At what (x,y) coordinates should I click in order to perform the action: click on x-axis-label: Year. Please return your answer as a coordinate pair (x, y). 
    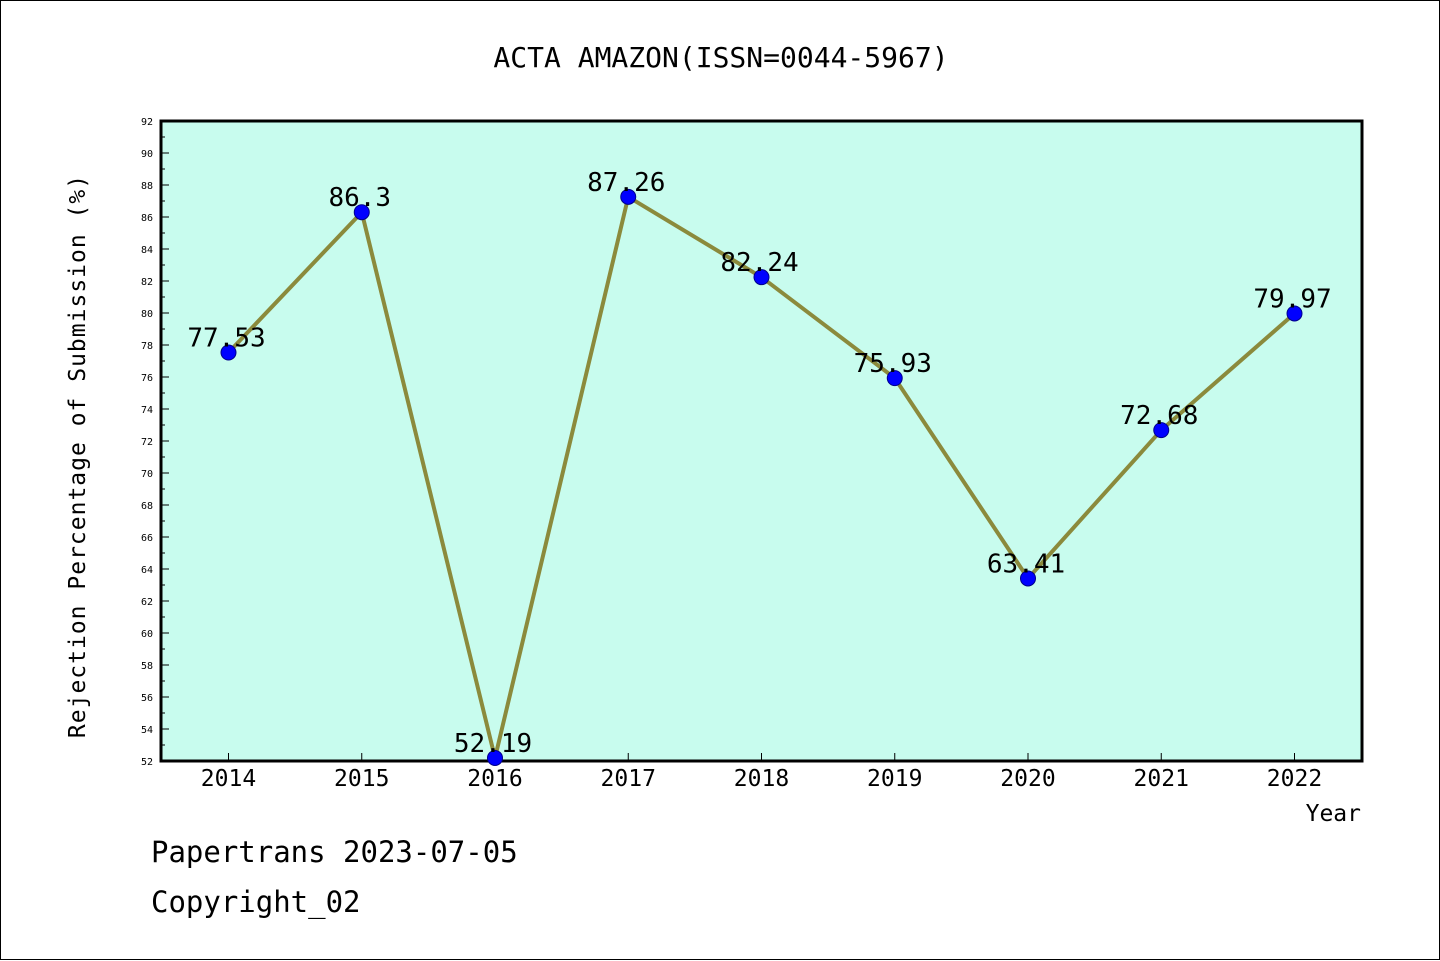
    Looking at the image, I should click on (1333, 814).